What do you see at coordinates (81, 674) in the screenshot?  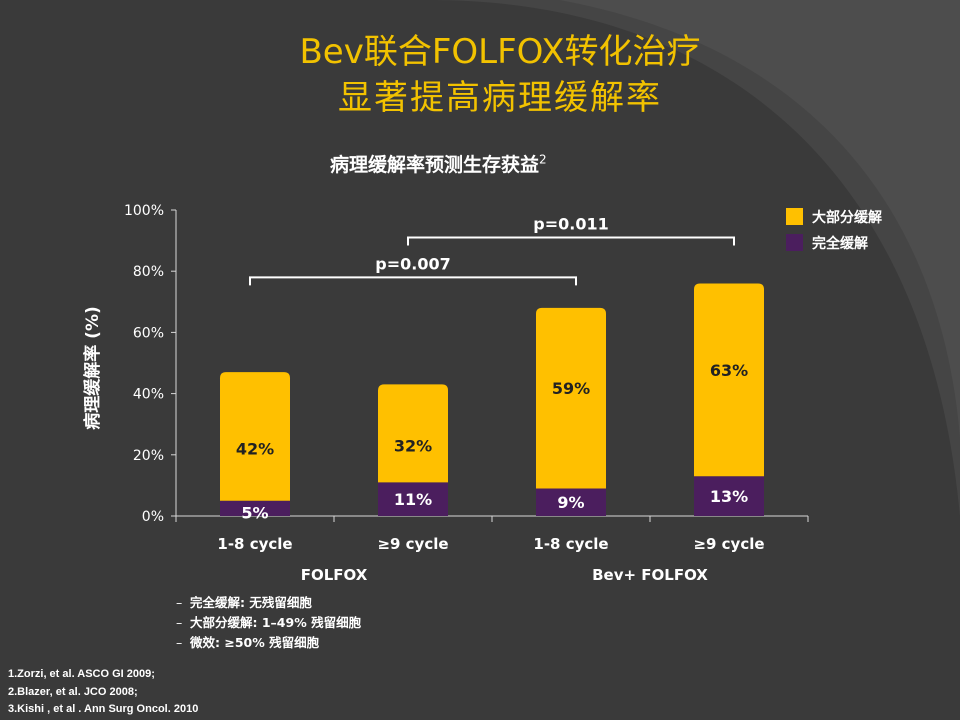 I see `reference-item: 1.Zorzi, et al. ASCO GI 2009;` at bounding box center [81, 674].